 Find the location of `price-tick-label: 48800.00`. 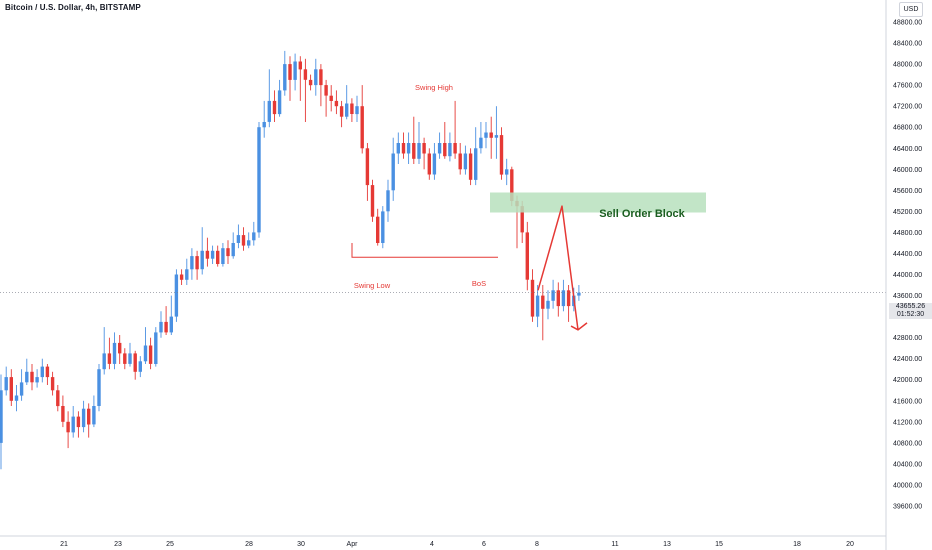

price-tick-label: 48800.00 is located at coordinates (907, 23).